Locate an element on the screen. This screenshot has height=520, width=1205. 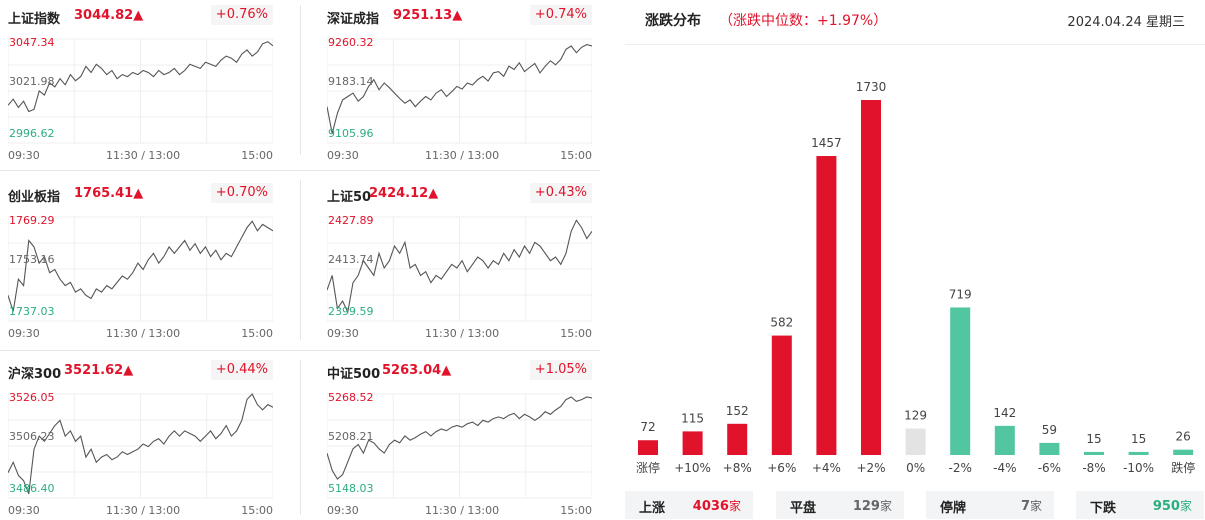
index-change-pct: +1.05% is located at coordinates (560, 370).